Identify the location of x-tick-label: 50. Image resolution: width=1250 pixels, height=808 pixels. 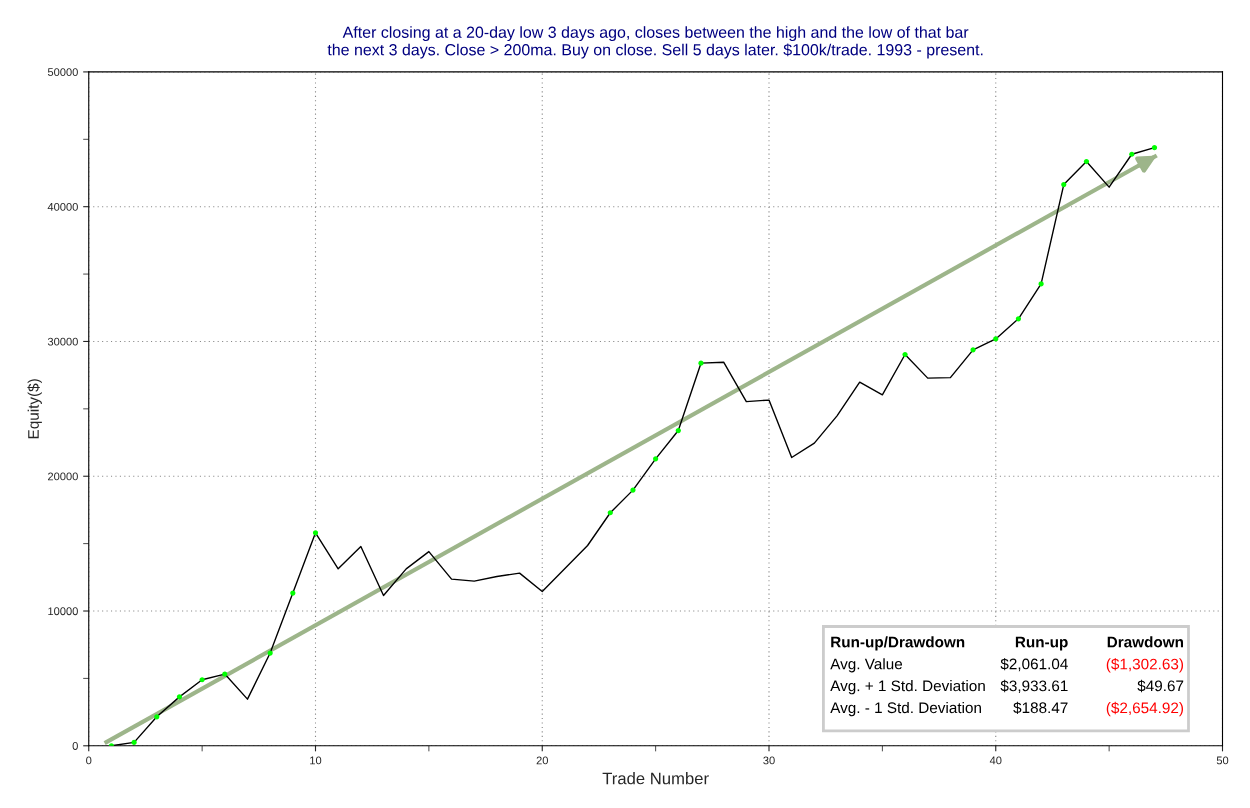
(1222, 760).